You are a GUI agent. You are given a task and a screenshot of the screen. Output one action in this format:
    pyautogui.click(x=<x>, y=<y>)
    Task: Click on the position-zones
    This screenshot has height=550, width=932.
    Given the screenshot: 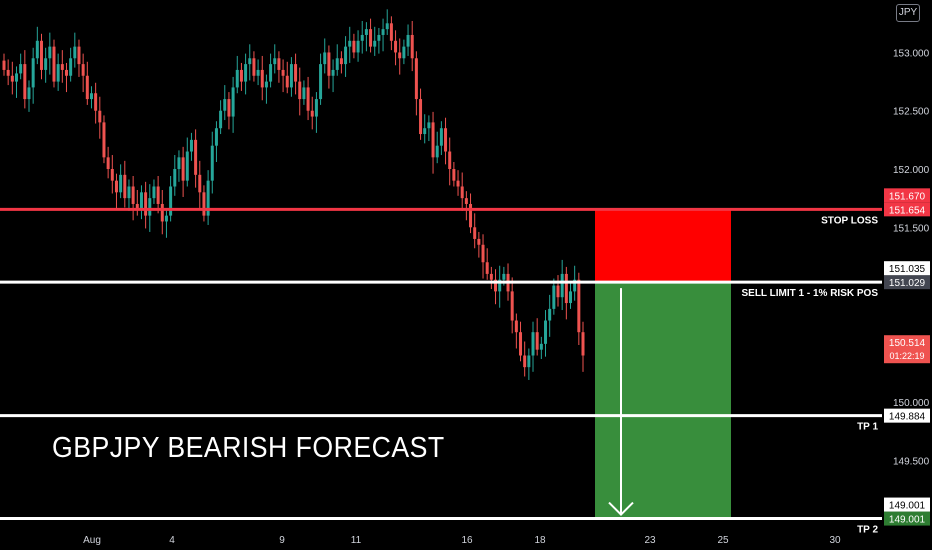 What is the action you would take?
    pyautogui.click(x=663, y=364)
    